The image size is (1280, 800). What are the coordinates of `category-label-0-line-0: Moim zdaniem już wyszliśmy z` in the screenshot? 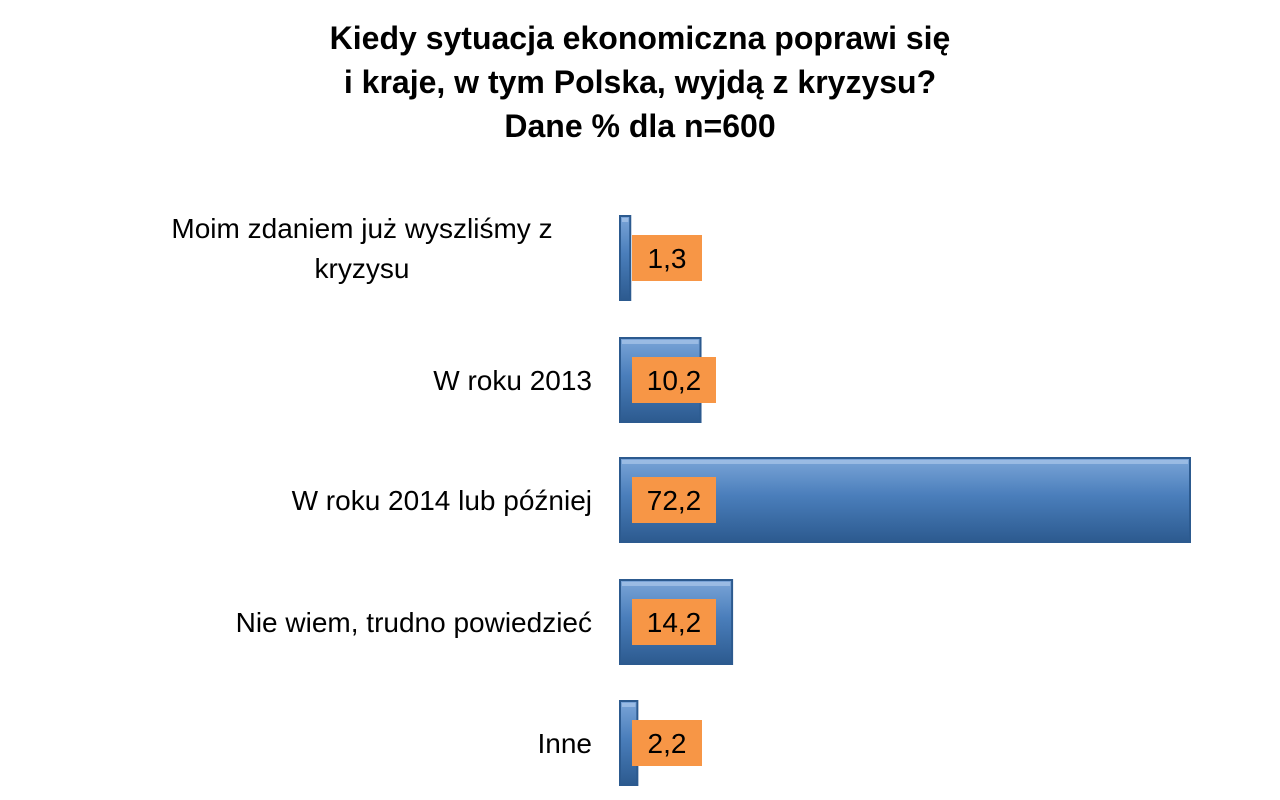 It's located at (361, 228).